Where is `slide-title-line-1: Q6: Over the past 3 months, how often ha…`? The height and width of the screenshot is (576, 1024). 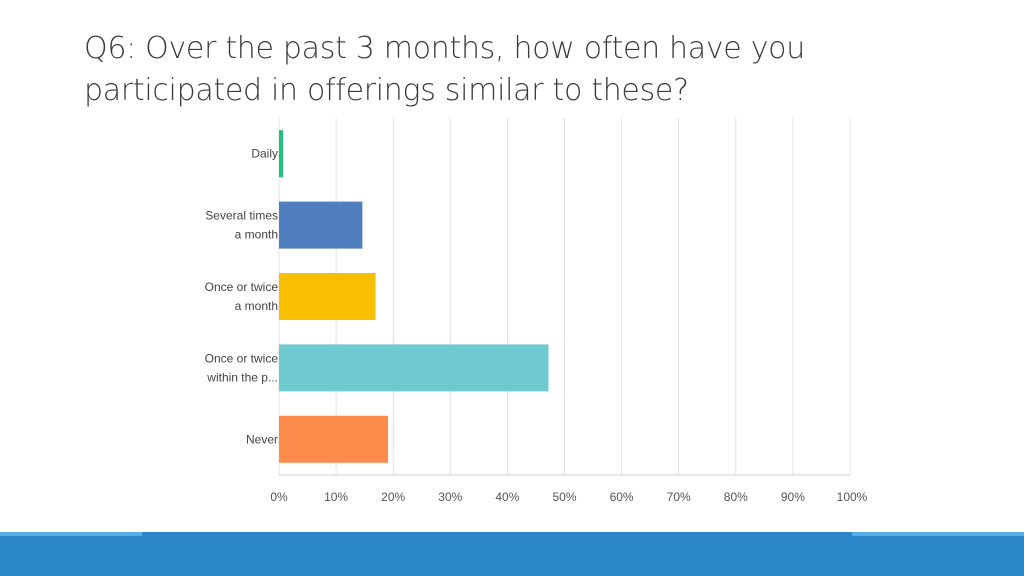
slide-title-line-1: Q6: Over the past 3 months, how often ha… is located at coordinates (444, 48).